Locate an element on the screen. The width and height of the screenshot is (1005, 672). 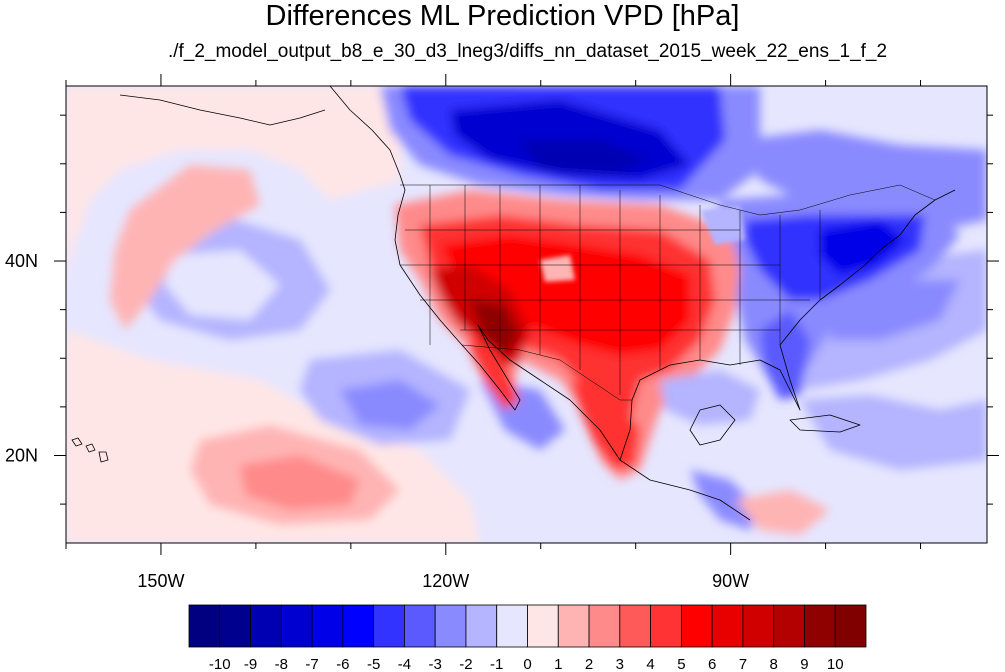
colorbar-level-label: -2 is located at coordinates (465, 664).